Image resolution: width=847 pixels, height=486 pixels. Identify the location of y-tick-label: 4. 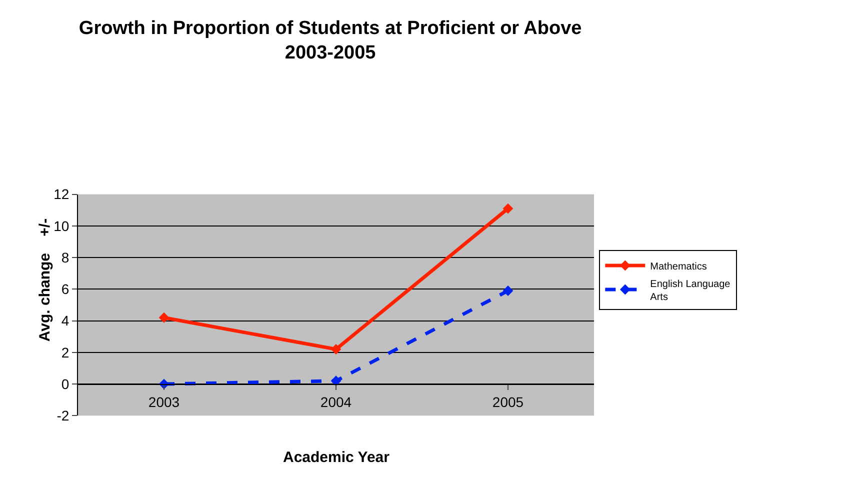
(65, 320).